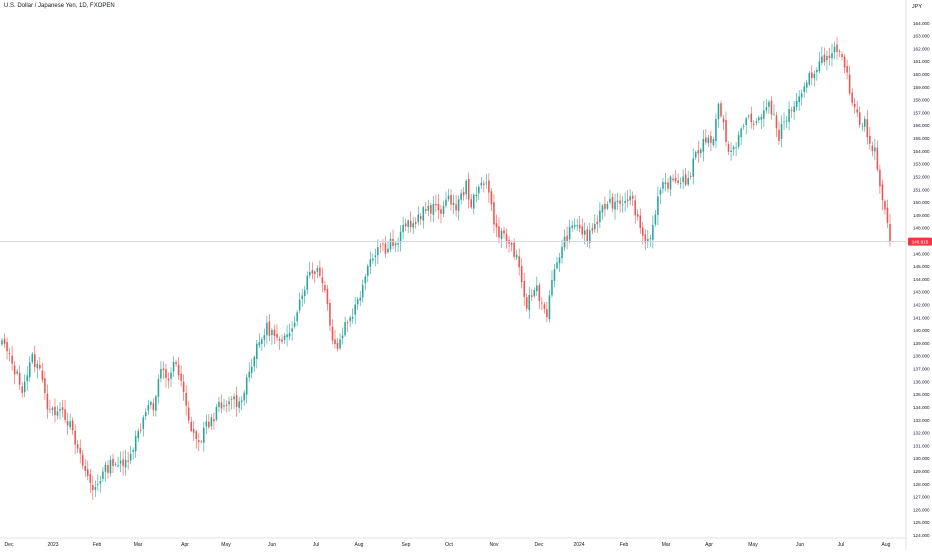 Image resolution: width=932 pixels, height=555 pixels. Describe the element at coordinates (709, 545) in the screenshot. I see `time-tick-label: Apr` at that location.